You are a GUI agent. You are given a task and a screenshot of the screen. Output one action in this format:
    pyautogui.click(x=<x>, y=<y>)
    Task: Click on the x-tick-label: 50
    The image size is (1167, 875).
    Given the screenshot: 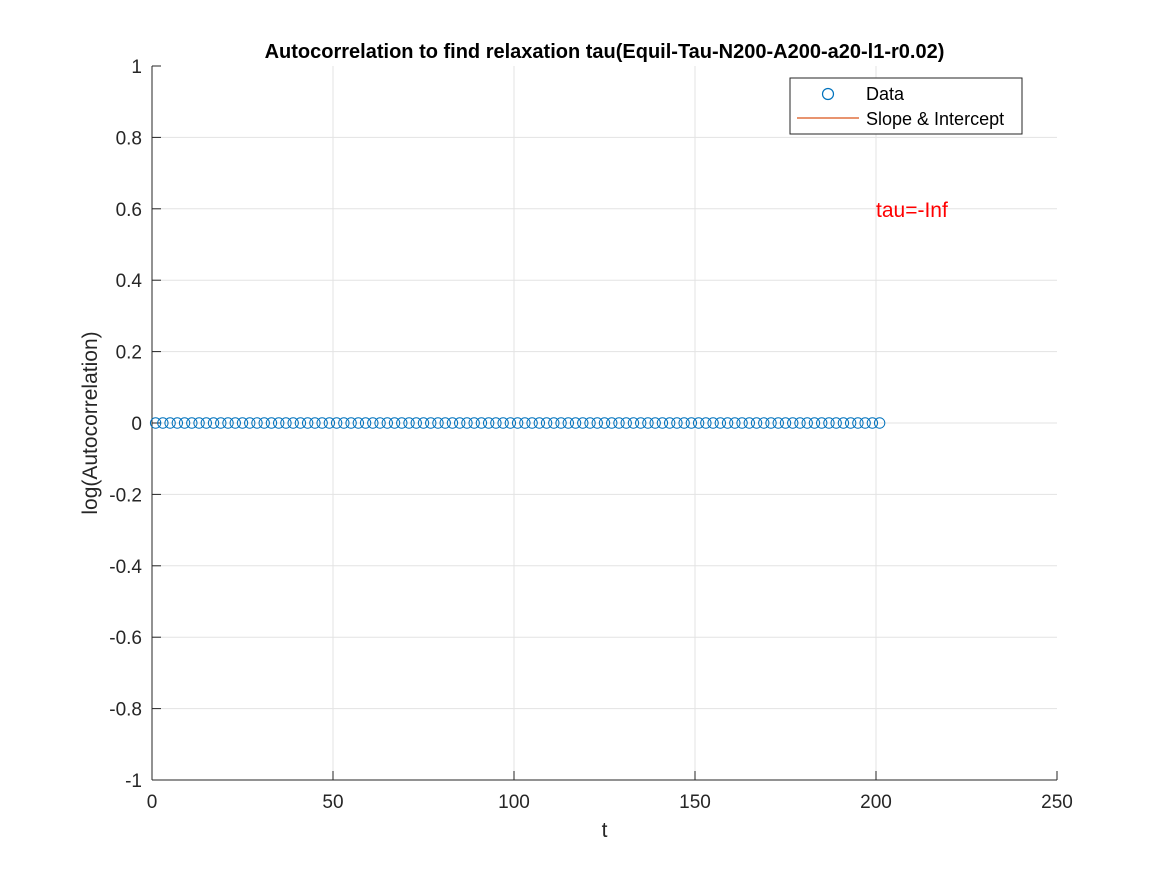 What is the action you would take?
    pyautogui.click(x=332, y=802)
    